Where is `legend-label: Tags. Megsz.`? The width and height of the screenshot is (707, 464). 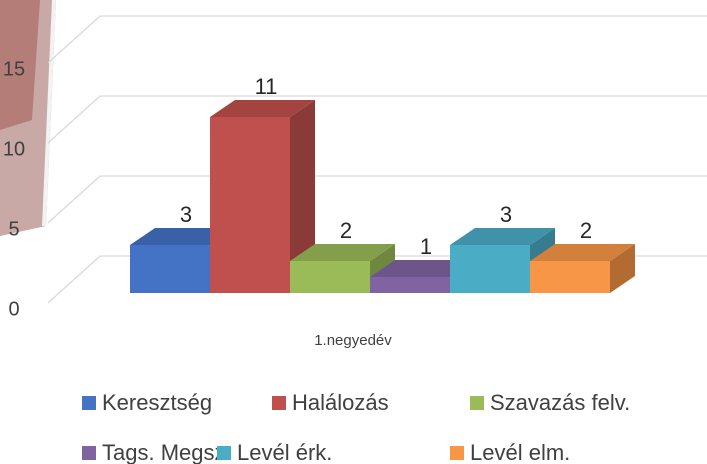 legend-label: Tags. Megsz. is located at coordinates (167, 452).